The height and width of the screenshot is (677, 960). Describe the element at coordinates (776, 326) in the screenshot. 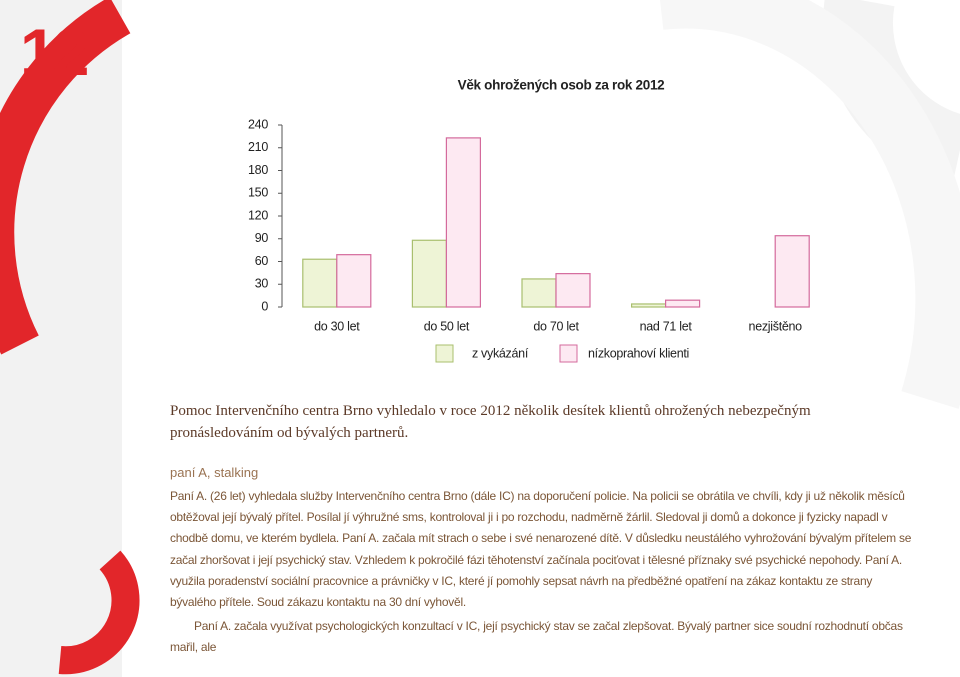

I see `x-tick-label: nezjištěno` at that location.